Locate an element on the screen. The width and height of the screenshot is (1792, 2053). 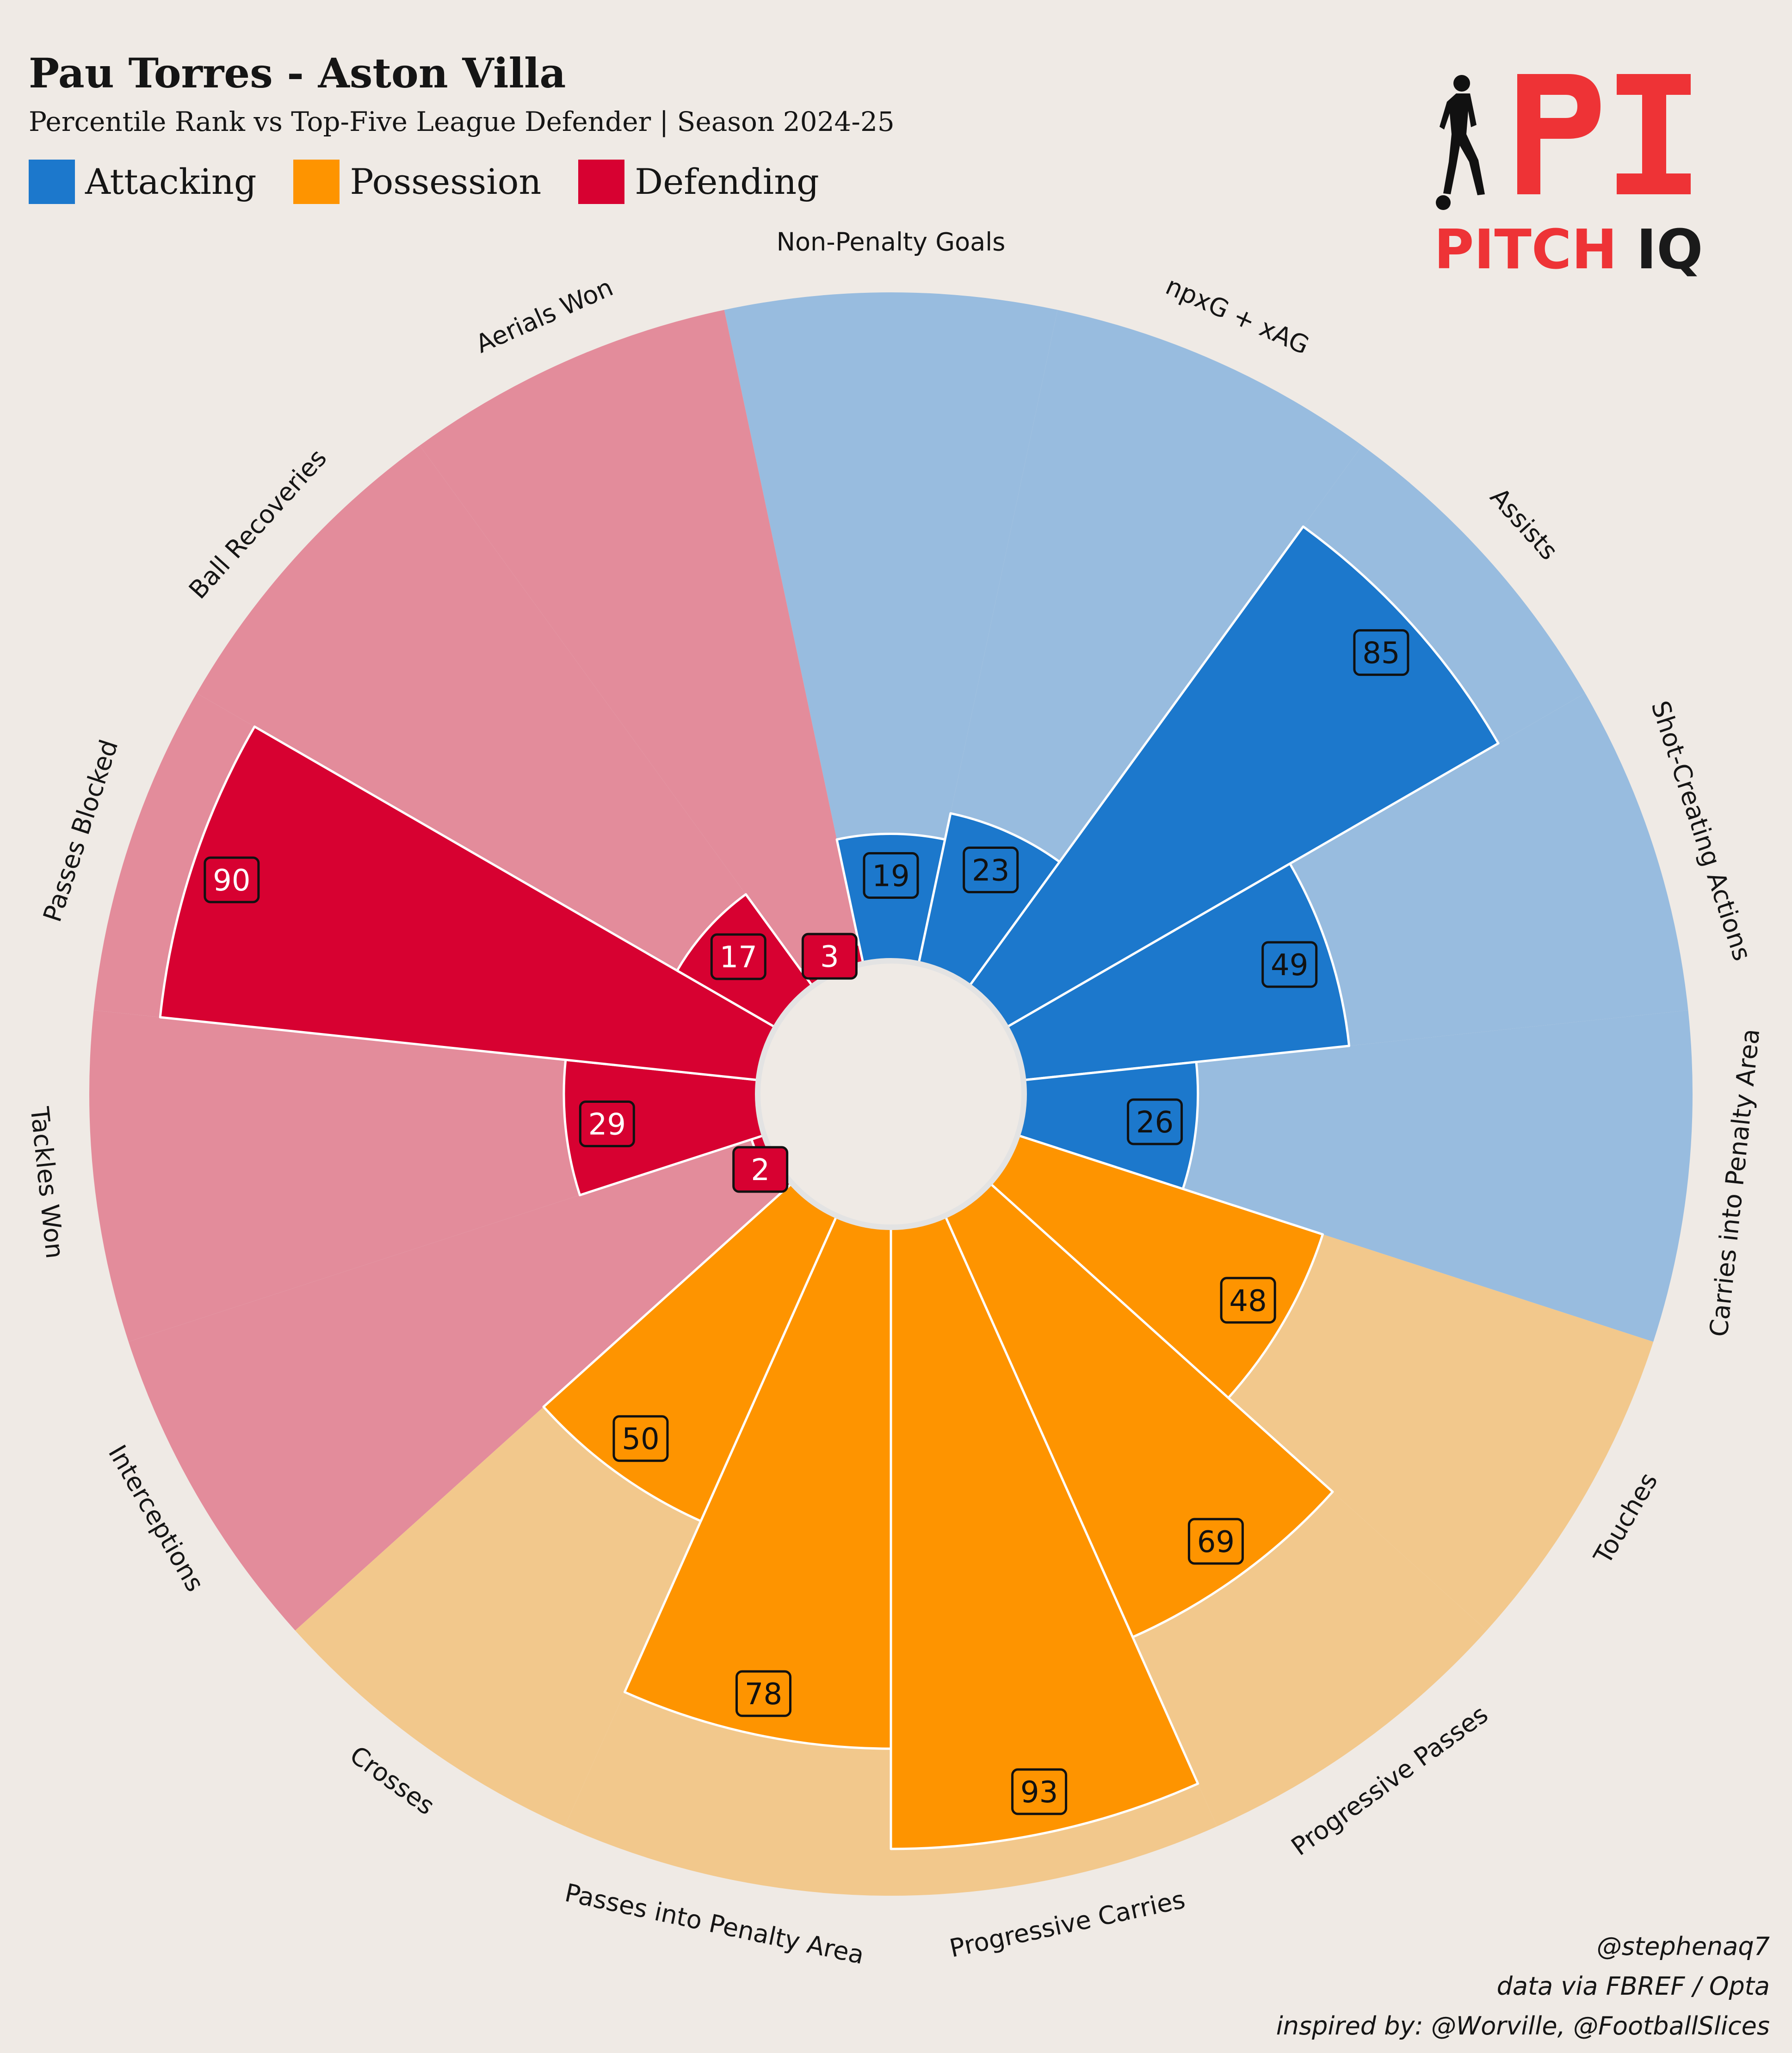
value-label-progressive-carries: 93 is located at coordinates (1039, 1791).